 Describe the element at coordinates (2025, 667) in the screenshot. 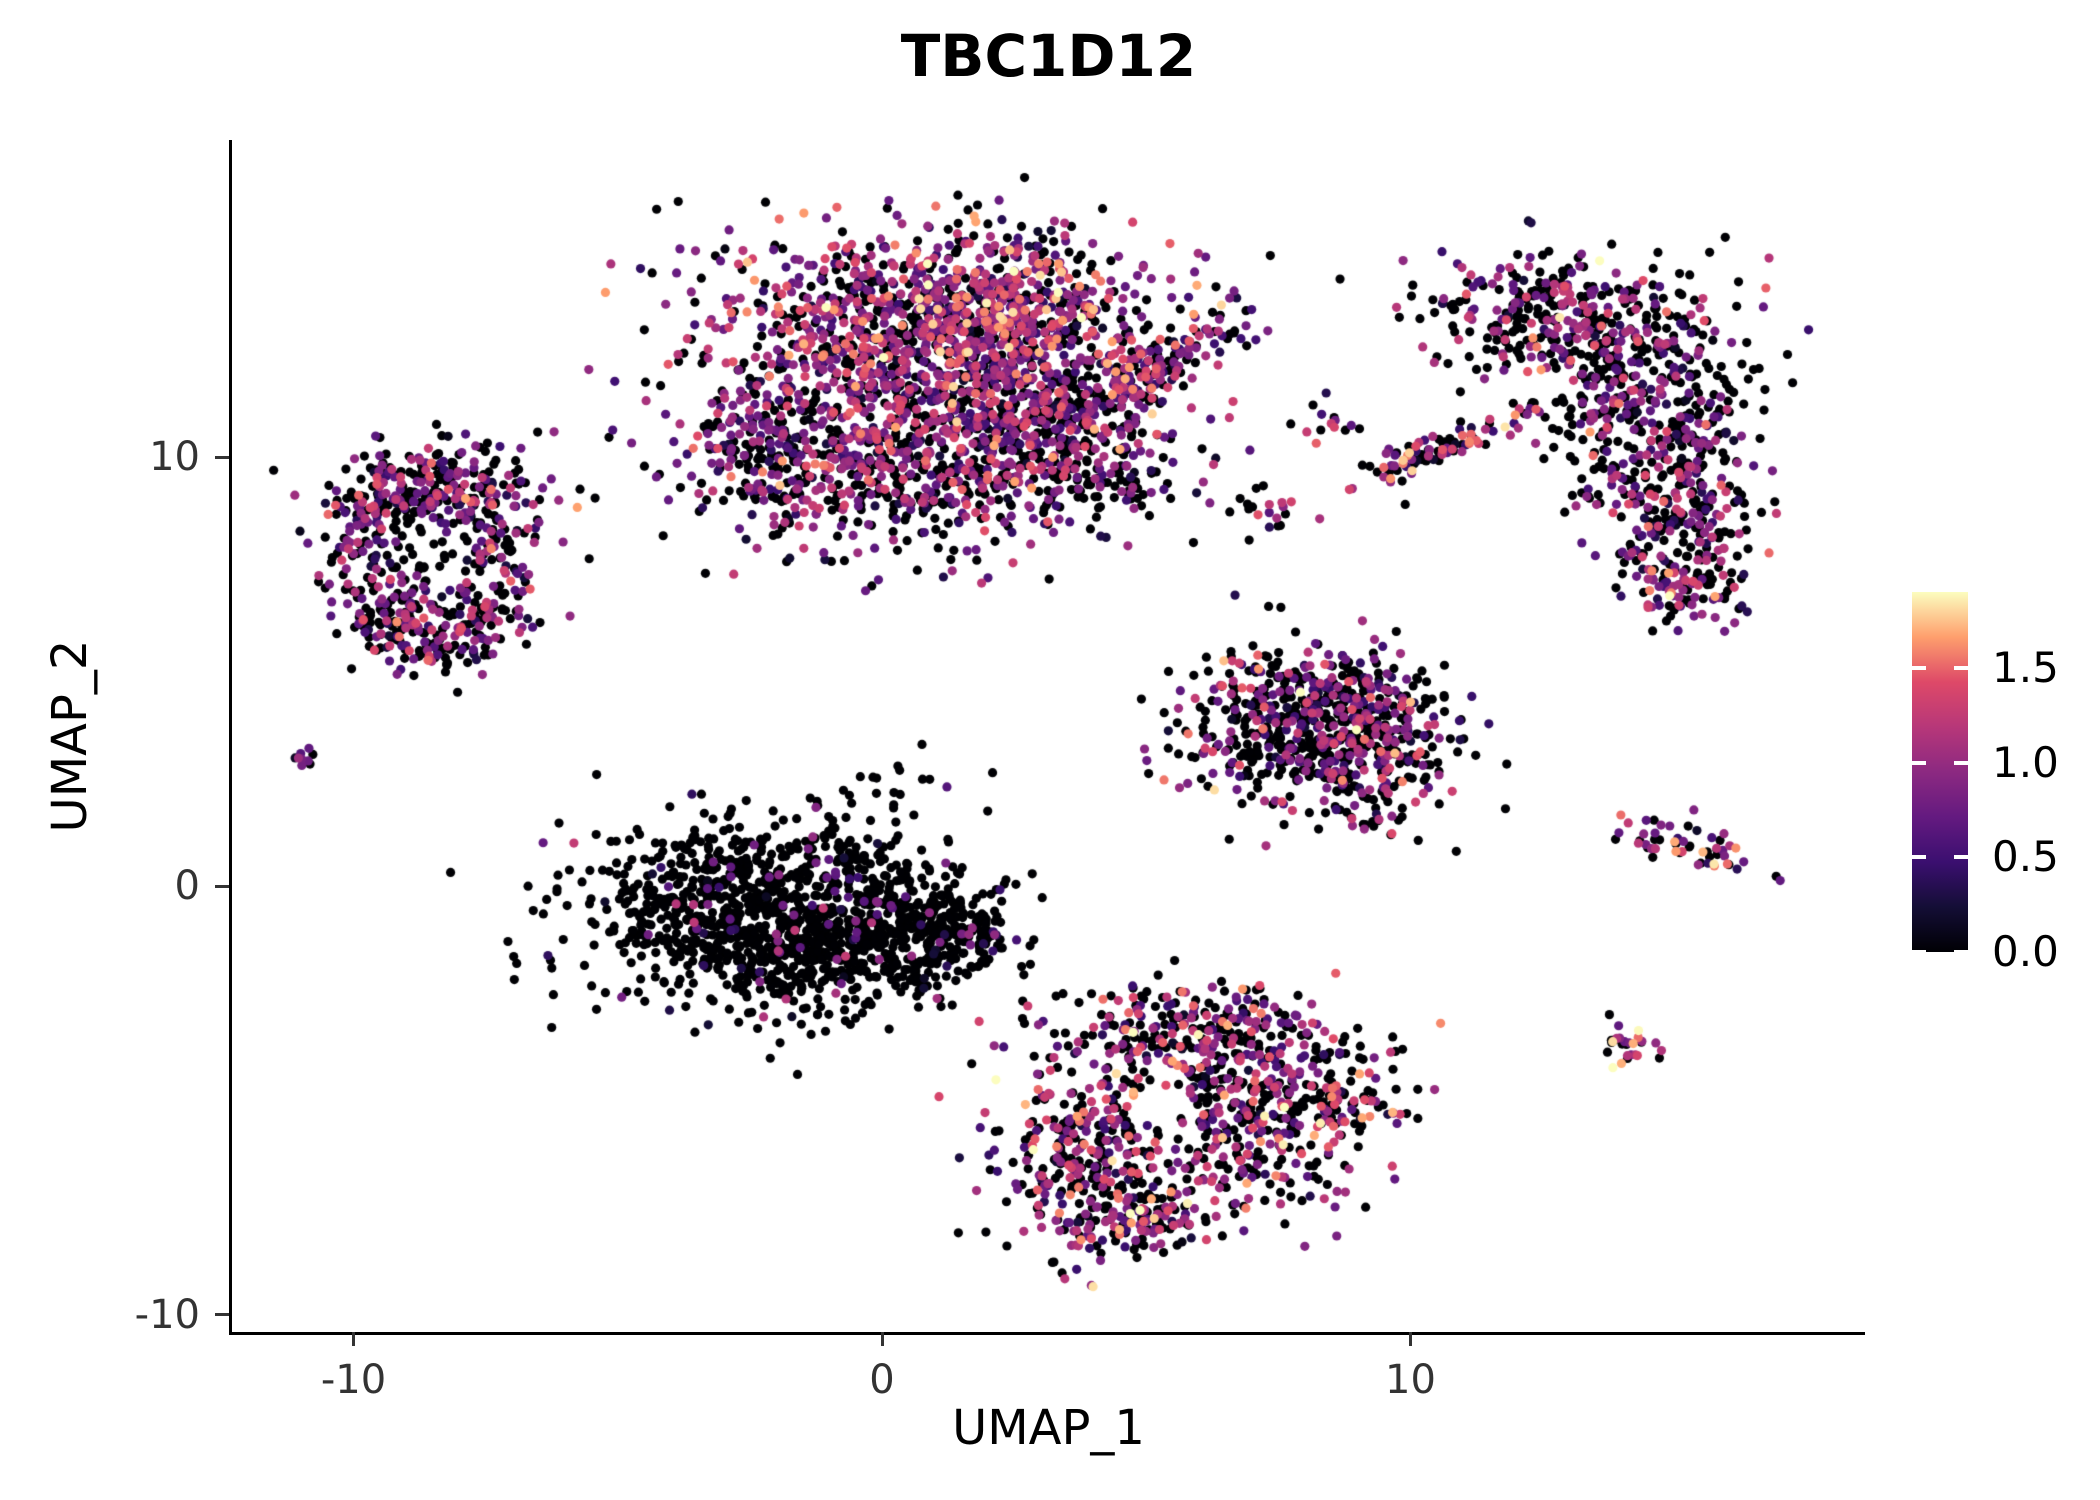

I see `colorbar-tick-label: 1.5` at that location.